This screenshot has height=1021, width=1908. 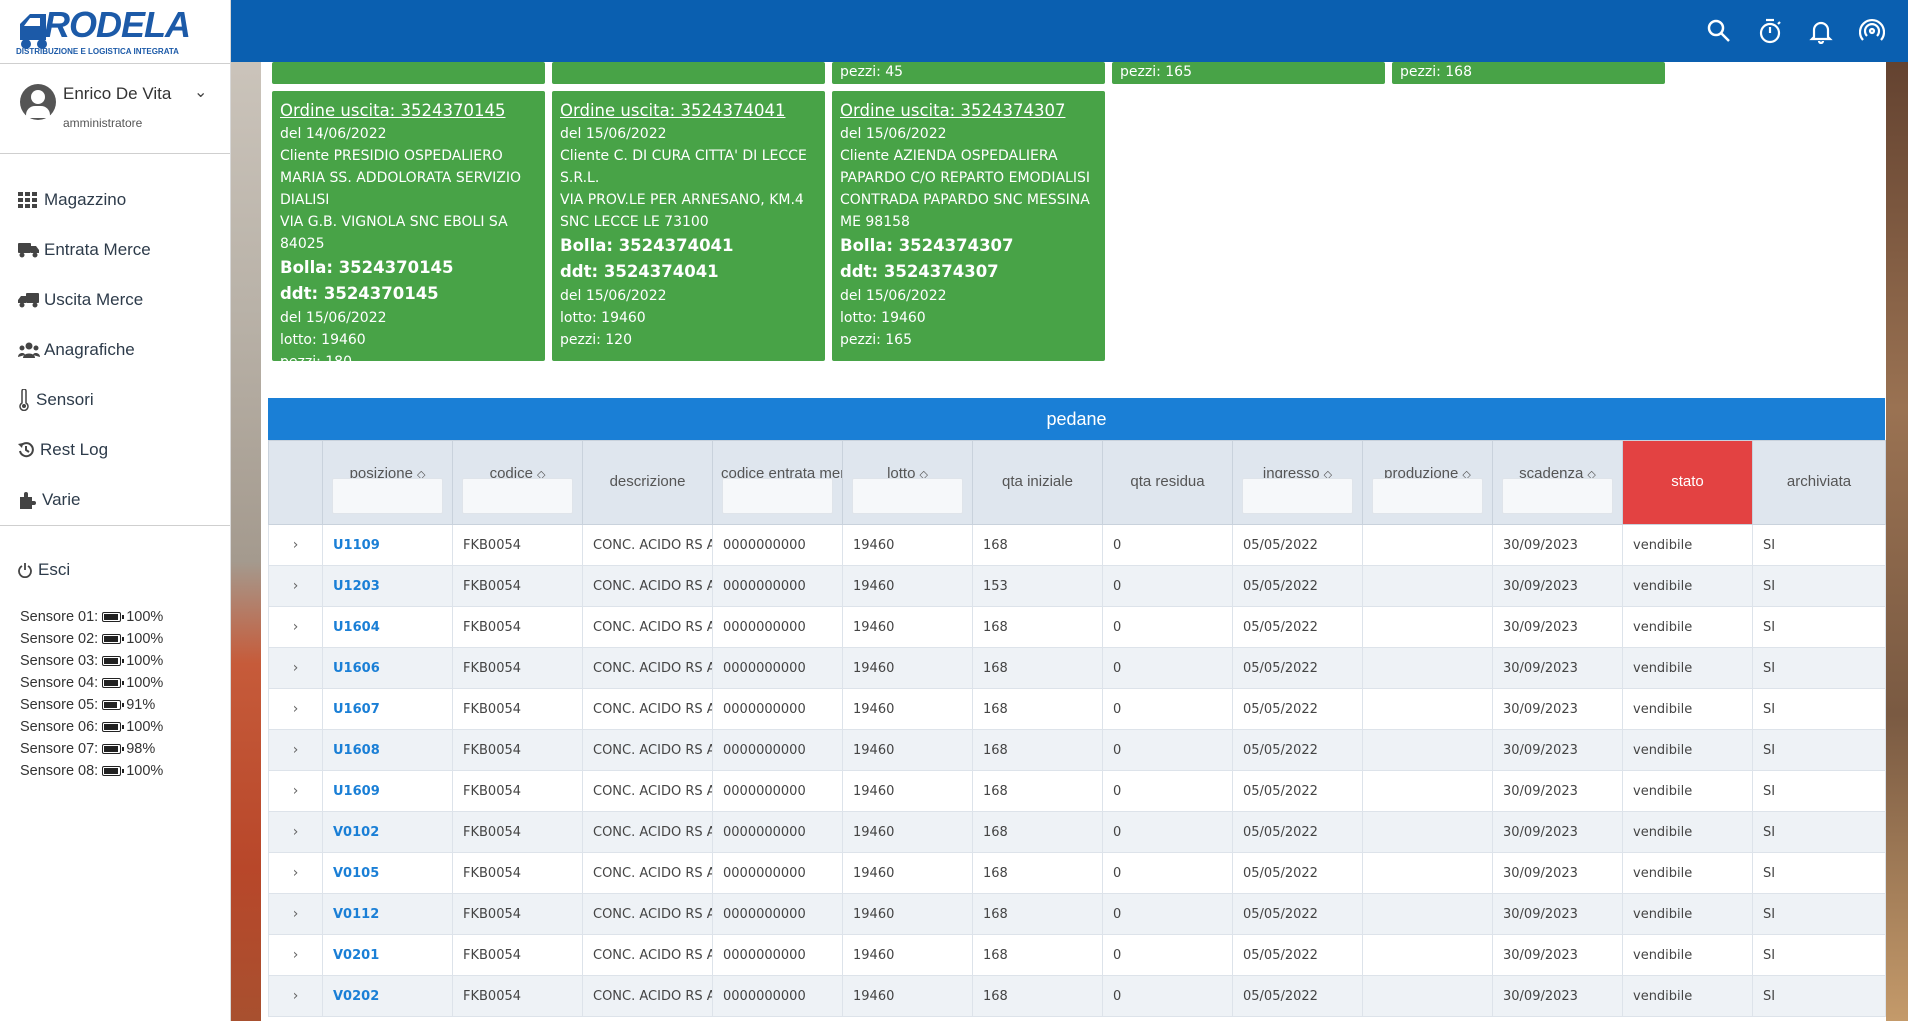 What do you see at coordinates (883, 318) in the screenshot?
I see `order-lotto: lotto: 19460` at bounding box center [883, 318].